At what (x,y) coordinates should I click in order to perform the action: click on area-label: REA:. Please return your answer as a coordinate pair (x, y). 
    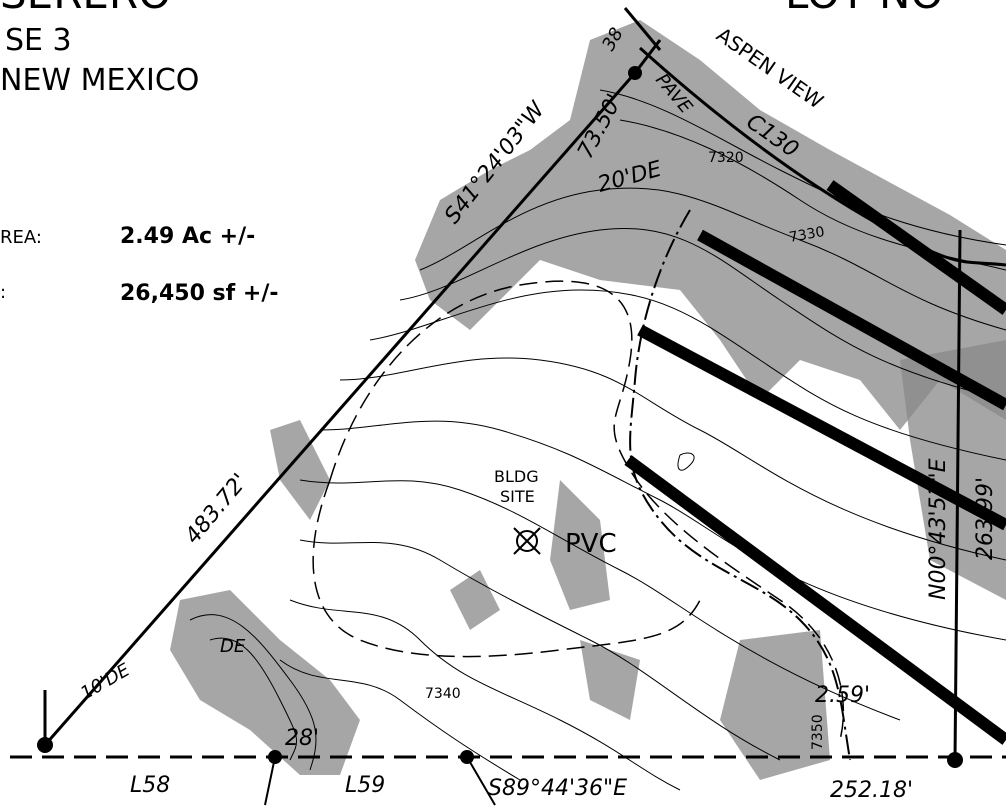
    Looking at the image, I should click on (21, 237).